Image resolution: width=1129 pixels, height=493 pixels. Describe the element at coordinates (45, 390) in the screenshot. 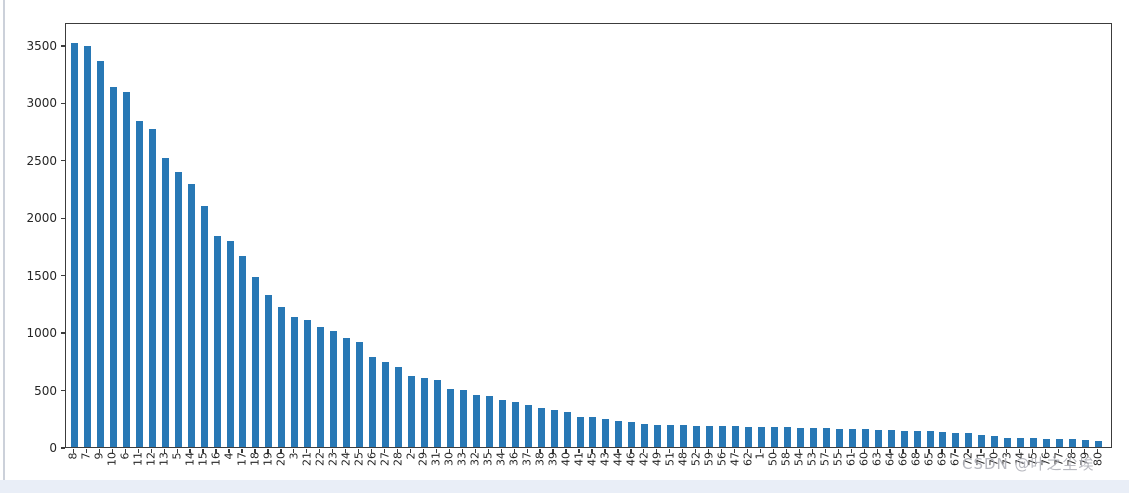

I see `y-tick-label: 500` at that location.